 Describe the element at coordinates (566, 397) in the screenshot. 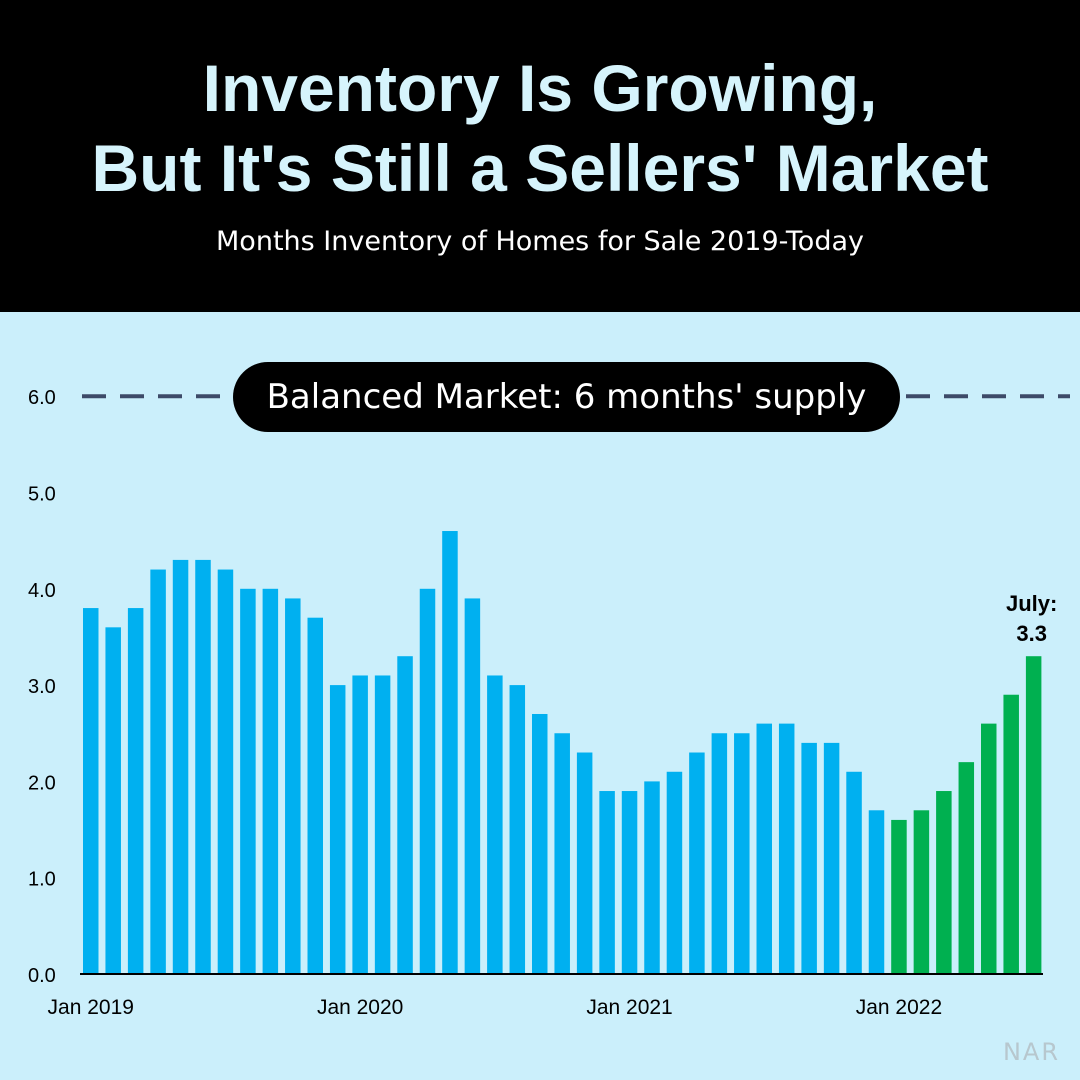

I see `balanced-market-label: Balanced Market: 6 months' supply` at that location.